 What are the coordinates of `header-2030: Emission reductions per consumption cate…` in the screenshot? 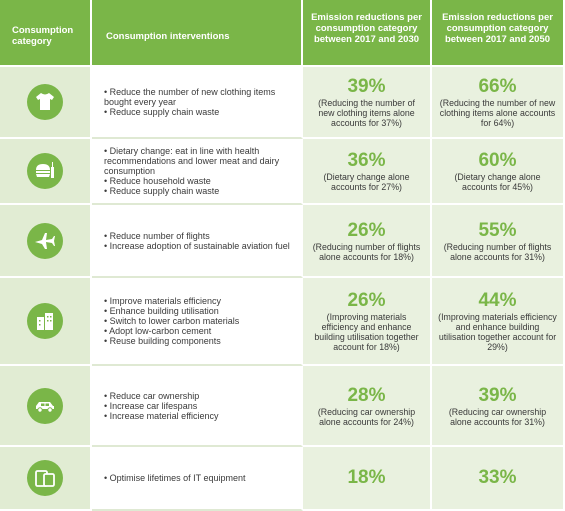 It's located at (367, 33).